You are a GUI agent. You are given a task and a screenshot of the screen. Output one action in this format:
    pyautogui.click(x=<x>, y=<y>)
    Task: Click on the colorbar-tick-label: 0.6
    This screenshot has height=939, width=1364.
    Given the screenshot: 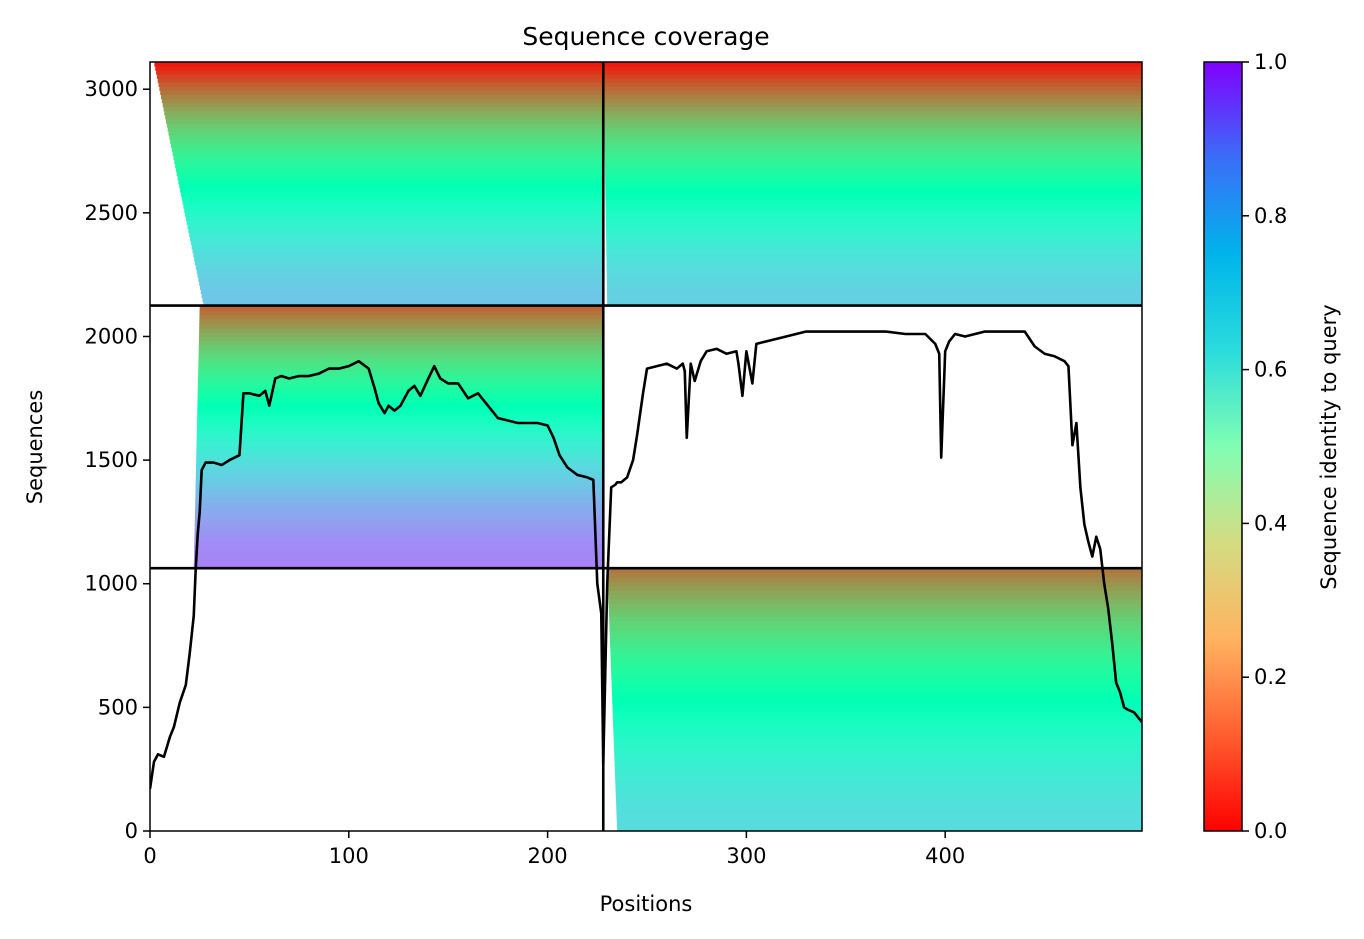 What is the action you would take?
    pyautogui.click(x=1270, y=370)
    